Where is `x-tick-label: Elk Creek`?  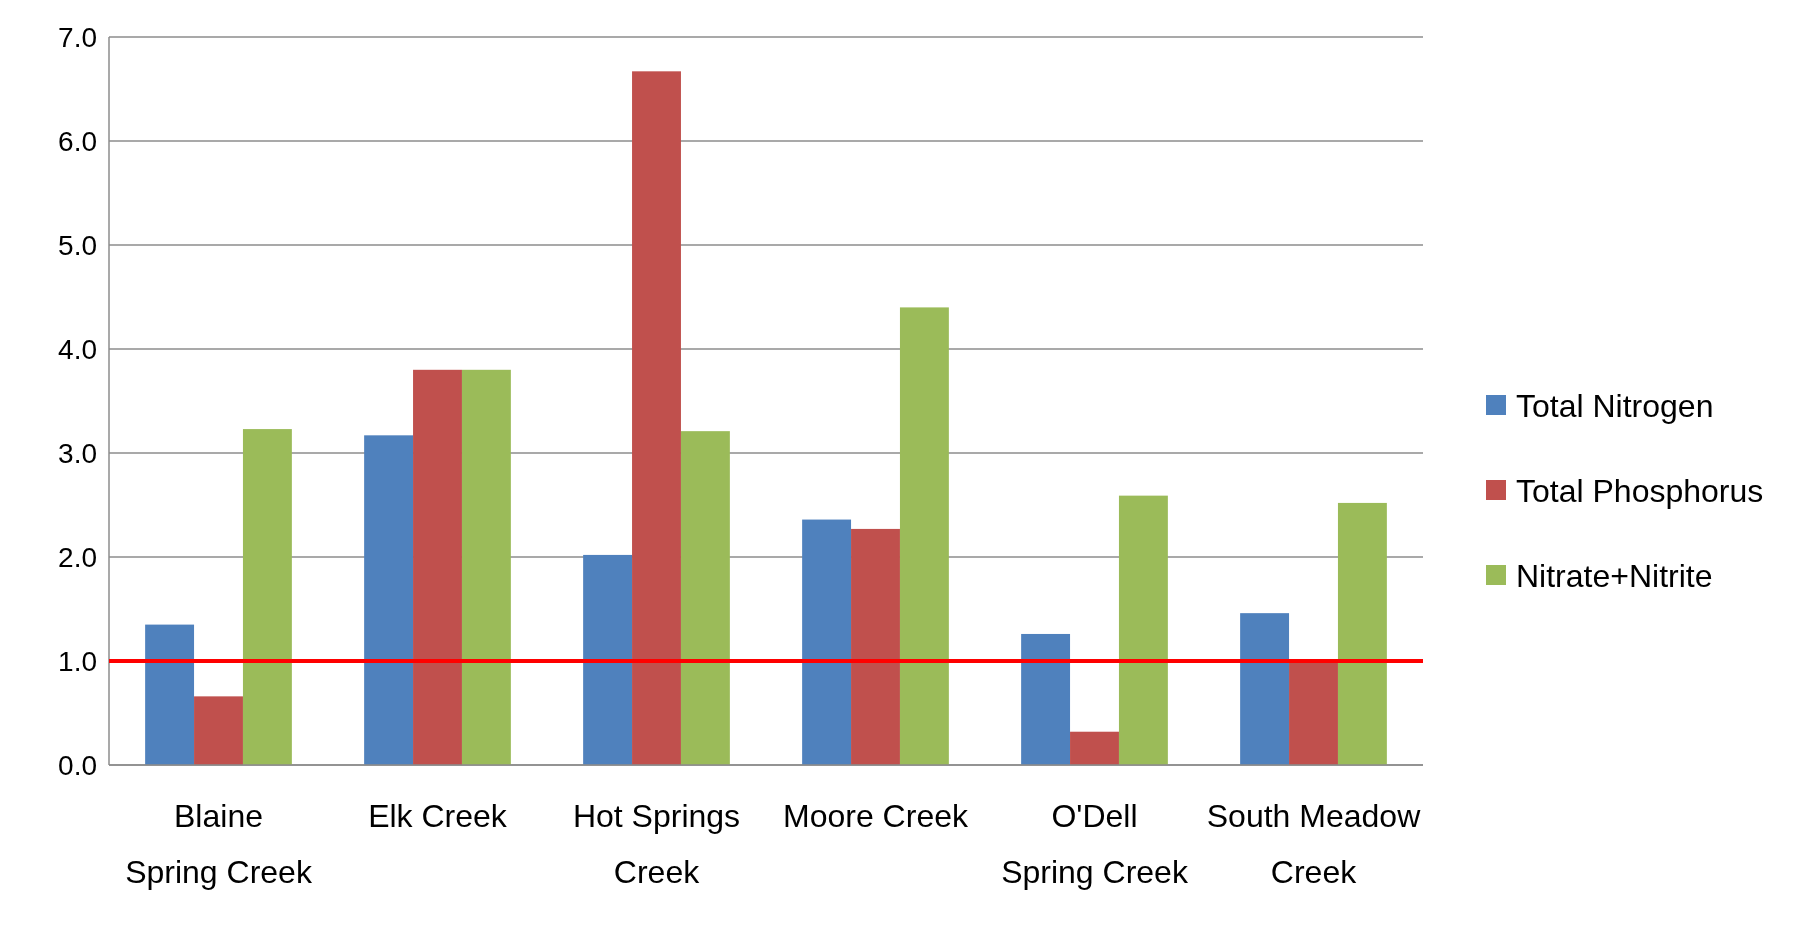
x-tick-label: Elk Creek is located at coordinates (438, 816).